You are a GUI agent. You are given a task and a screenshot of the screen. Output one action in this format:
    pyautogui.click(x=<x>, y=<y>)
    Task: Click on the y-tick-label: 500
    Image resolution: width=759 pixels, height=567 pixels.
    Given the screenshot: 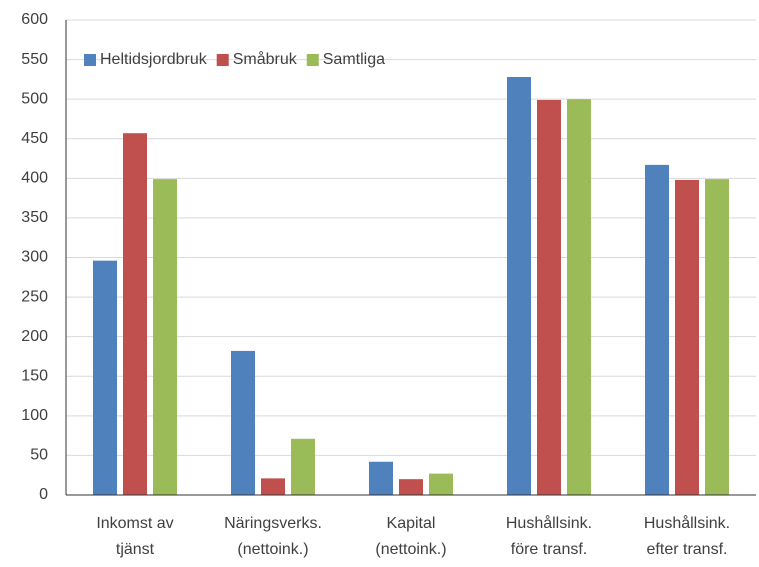 What is the action you would take?
    pyautogui.click(x=34, y=98)
    